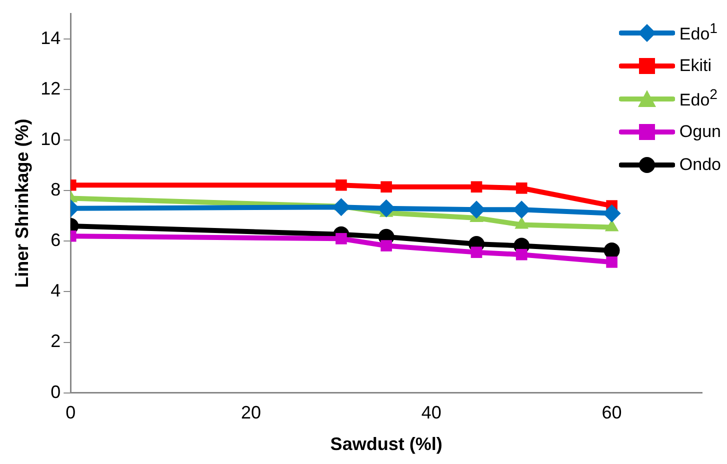 This screenshot has height=464, width=727. What do you see at coordinates (700, 164) in the screenshot?
I see `legend-label: Ondo` at bounding box center [700, 164].